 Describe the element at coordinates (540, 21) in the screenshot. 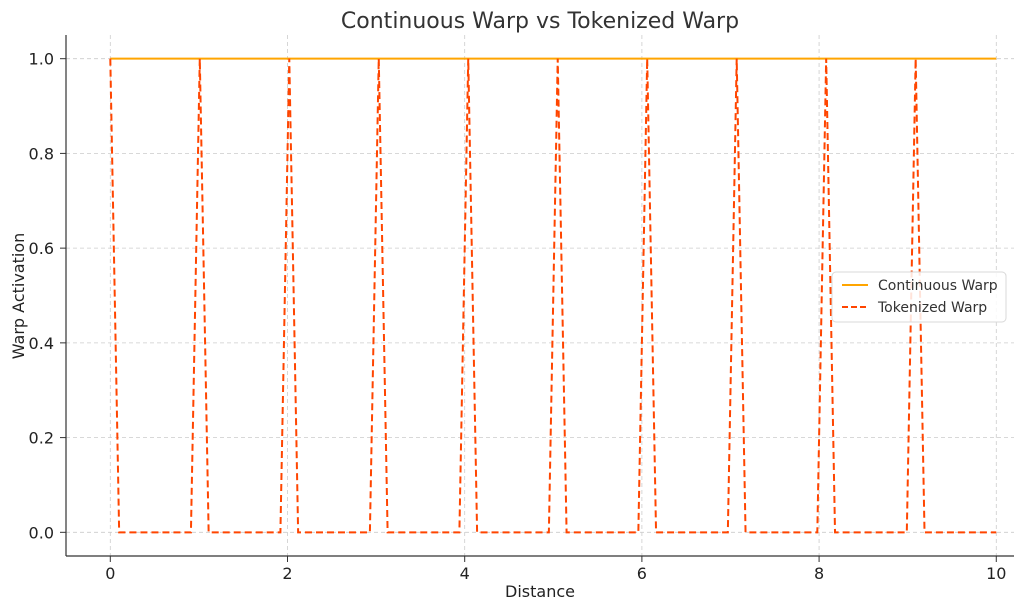

I see `chart-title: Continuous Warp vs Tokenized Warp` at that location.